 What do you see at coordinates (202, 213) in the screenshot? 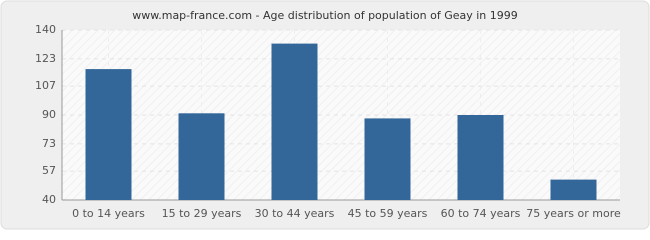
I see `x-tick-label: 15 to 29 years` at bounding box center [202, 213].